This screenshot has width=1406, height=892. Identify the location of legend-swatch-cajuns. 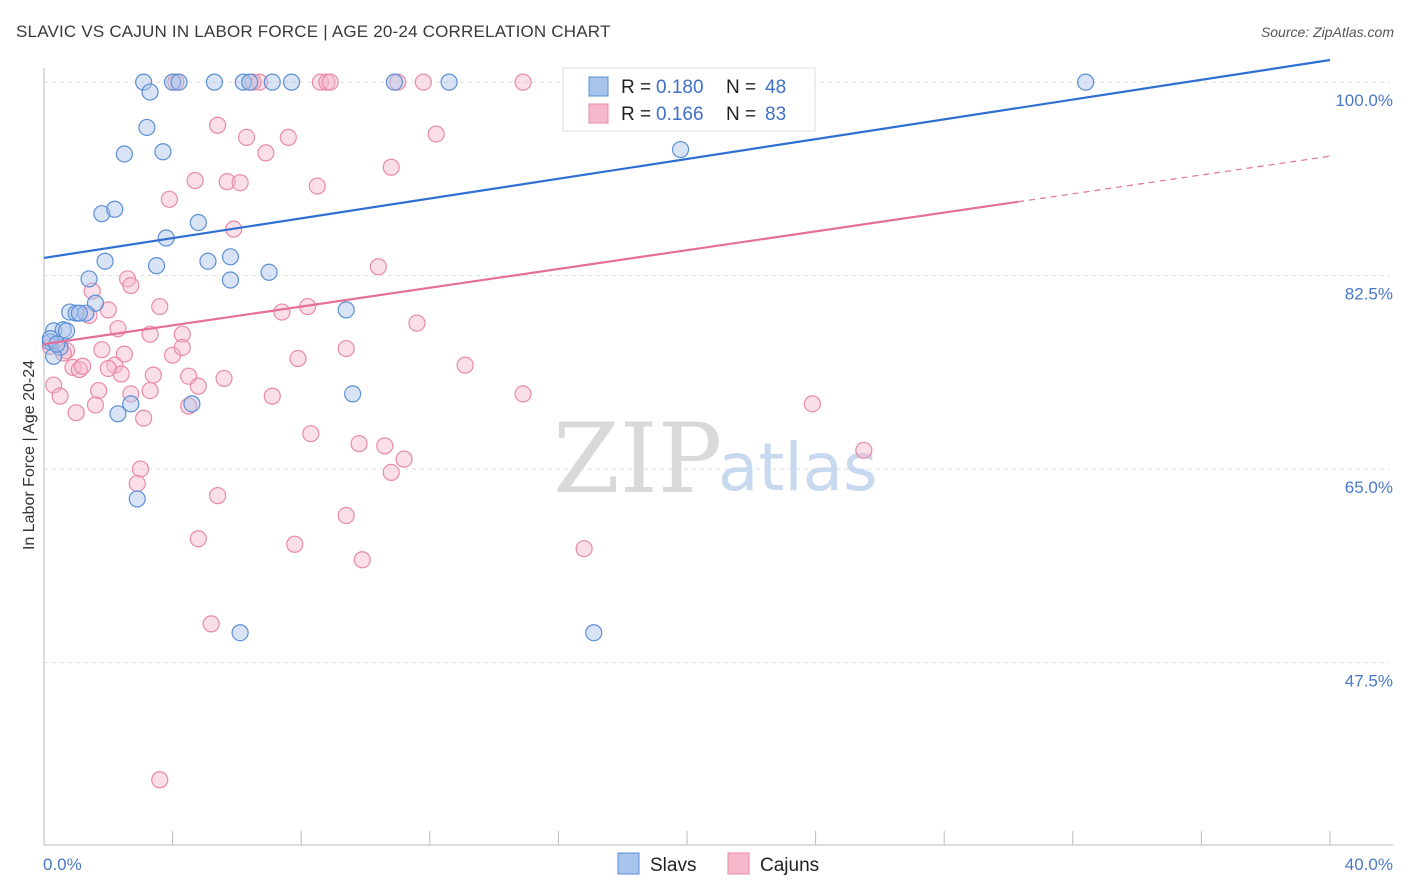
(598, 113).